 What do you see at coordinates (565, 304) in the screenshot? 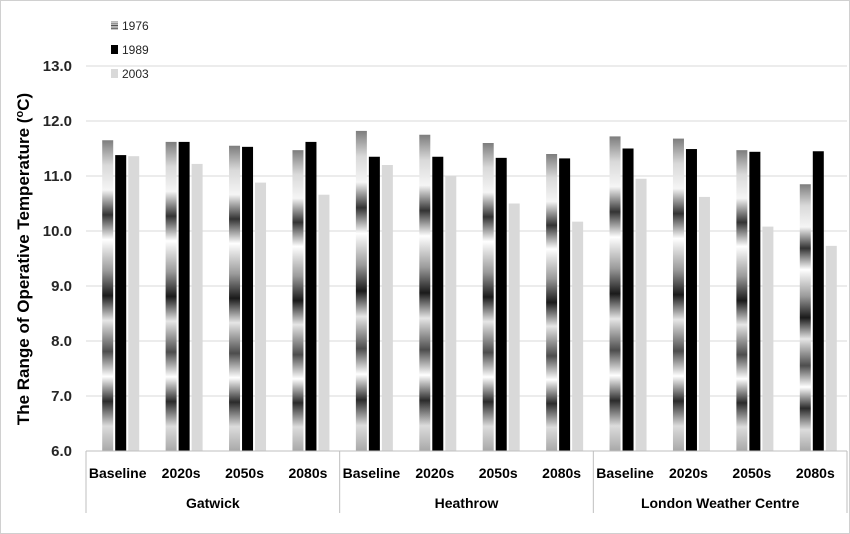
I see `bar-1989-heathrow-2080s` at bounding box center [565, 304].